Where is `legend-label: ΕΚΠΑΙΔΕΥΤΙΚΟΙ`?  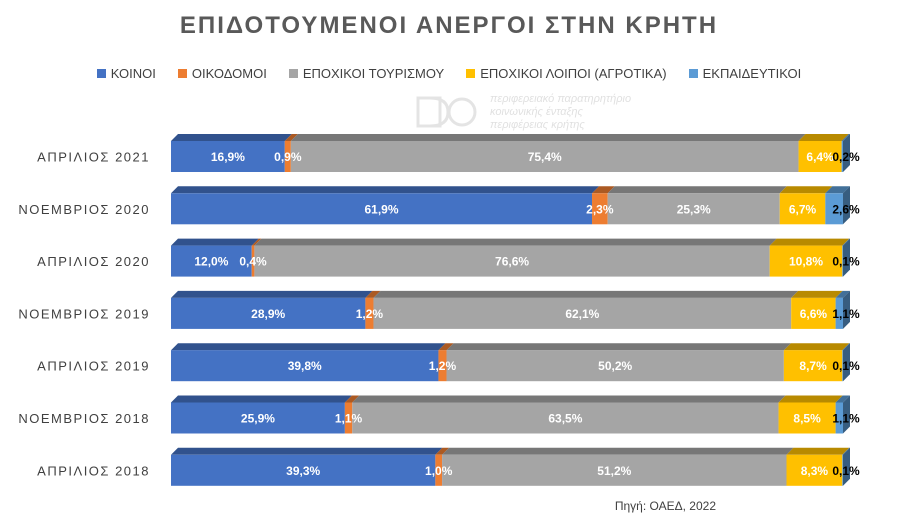
legend-label: ΕΚΠΑΙΔΕΥΤΙΚΟΙ is located at coordinates (752, 73).